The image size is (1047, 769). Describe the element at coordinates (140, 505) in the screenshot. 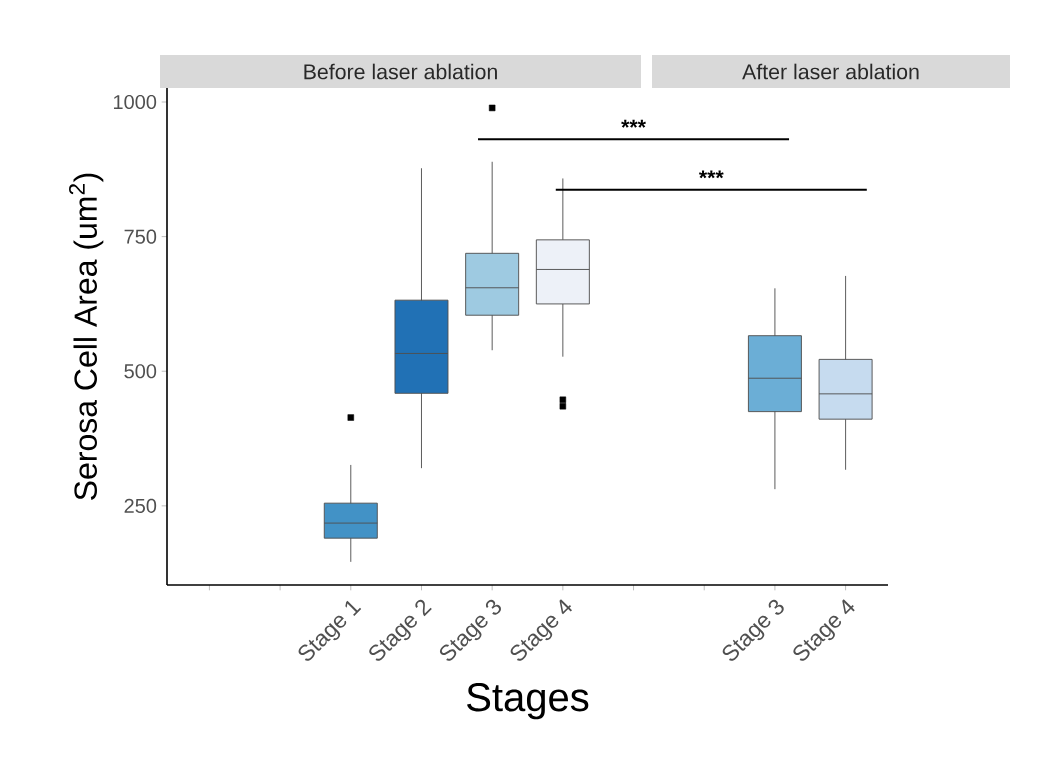

I see `y-tick-label: 250` at that location.